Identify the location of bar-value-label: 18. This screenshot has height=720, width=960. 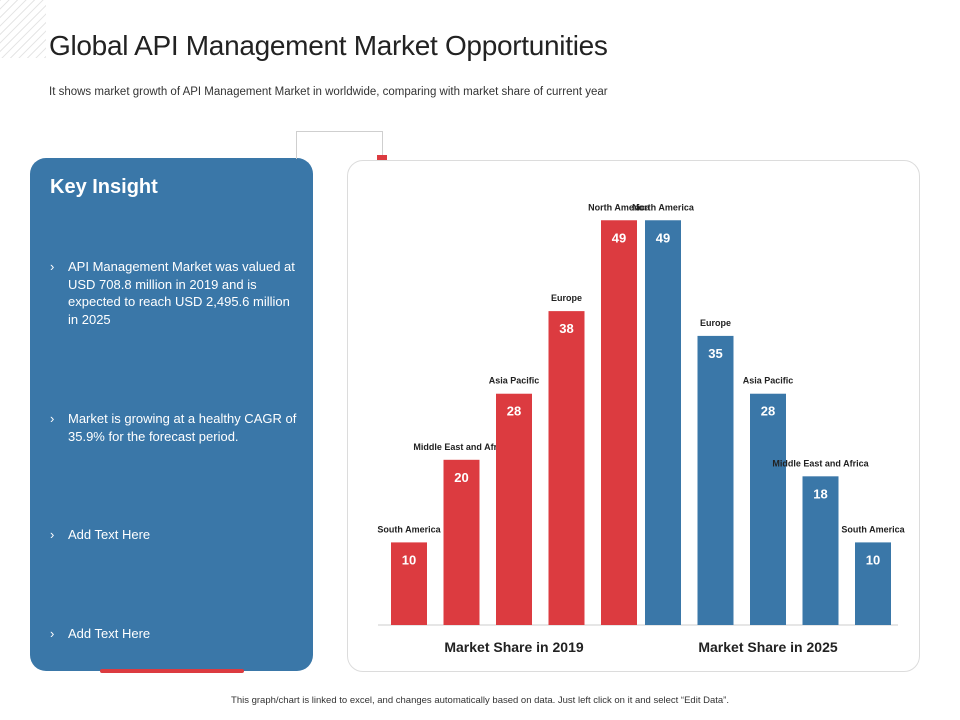
(820, 493).